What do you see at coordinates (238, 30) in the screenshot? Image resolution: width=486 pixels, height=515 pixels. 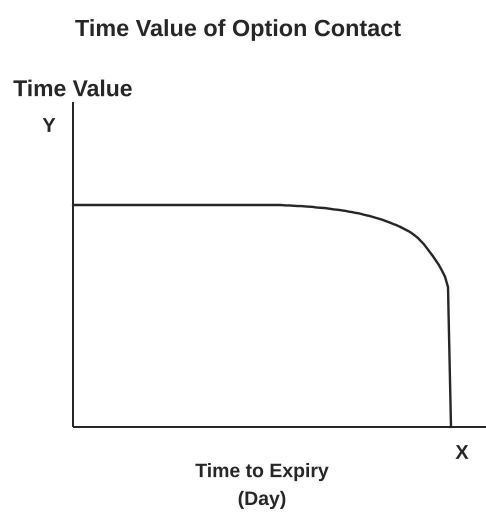 I see `chart-title: Time Value of Option Contact` at bounding box center [238, 30].